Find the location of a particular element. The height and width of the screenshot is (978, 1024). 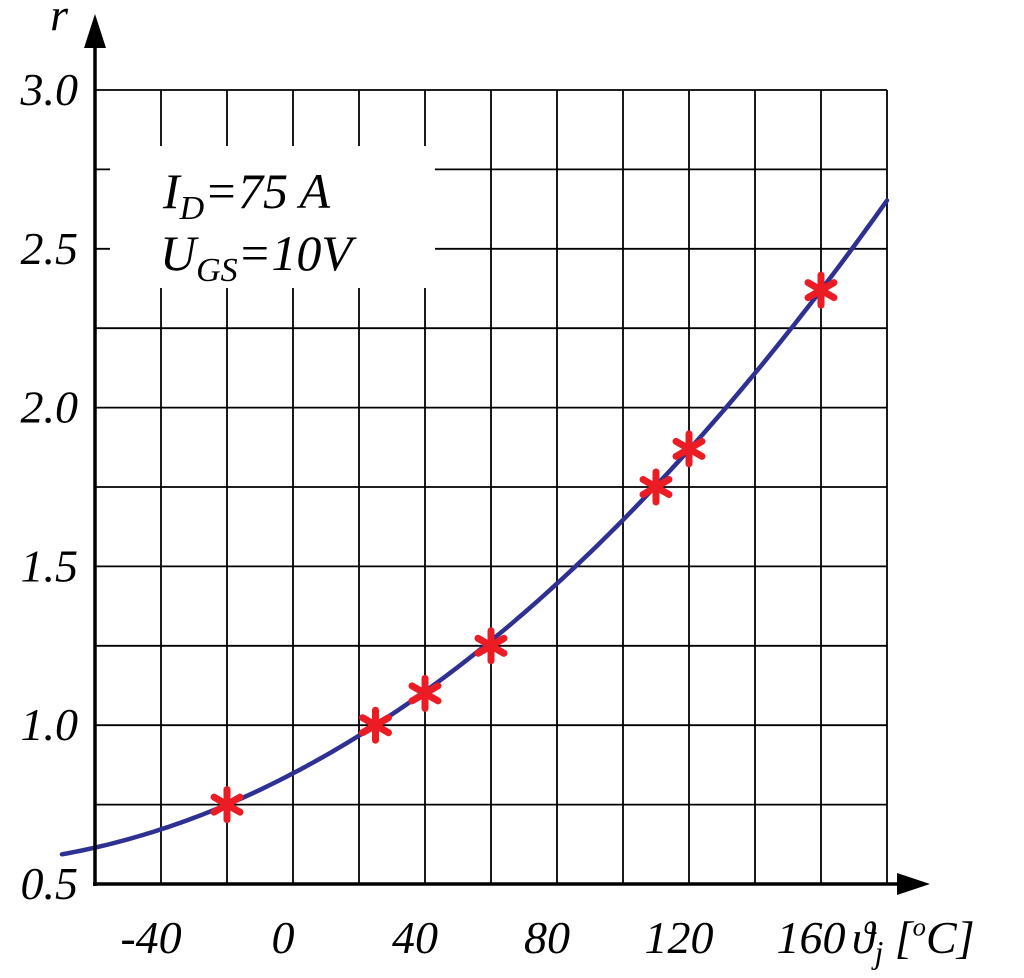

annotation-box is located at coordinates (272, 217).